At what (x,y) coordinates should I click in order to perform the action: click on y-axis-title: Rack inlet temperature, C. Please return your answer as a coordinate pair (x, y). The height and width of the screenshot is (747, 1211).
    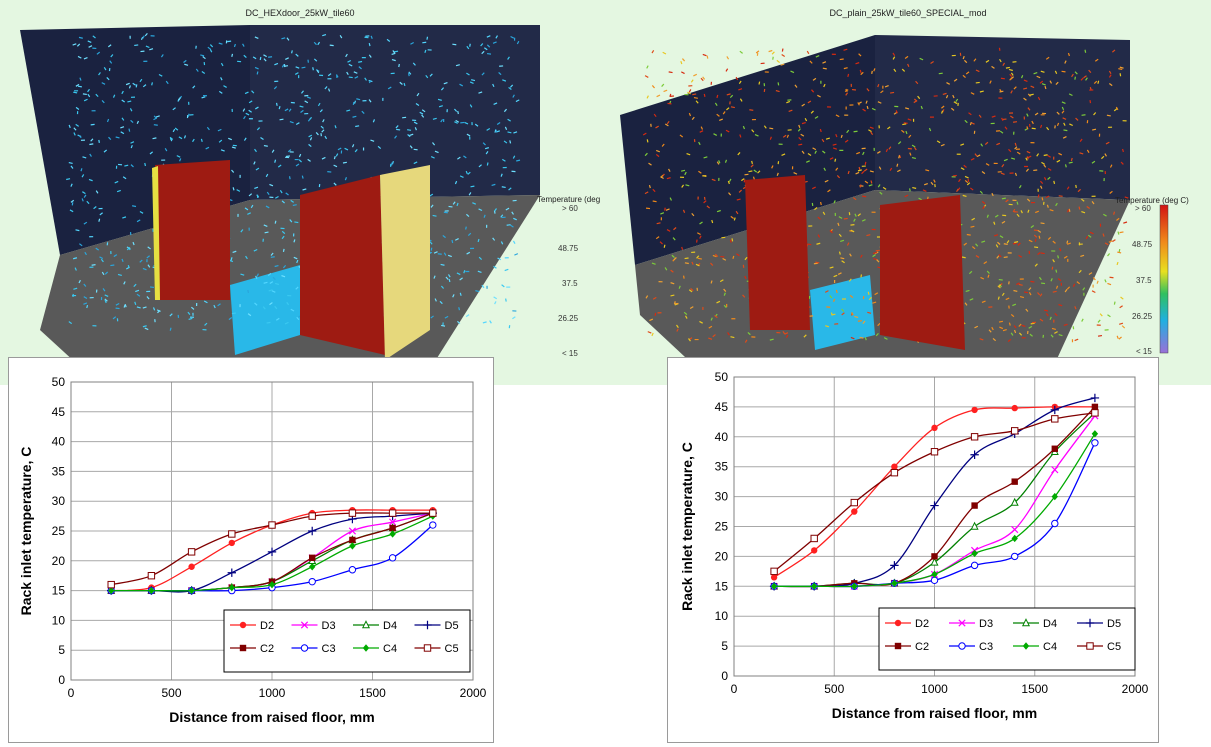
    Looking at the image, I should click on (26, 531).